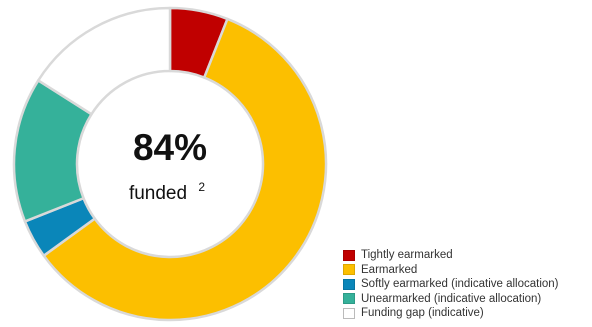 This screenshot has width=592, height=327. Describe the element at coordinates (158, 193) in the screenshot. I see `funded-label-text: funded` at that location.